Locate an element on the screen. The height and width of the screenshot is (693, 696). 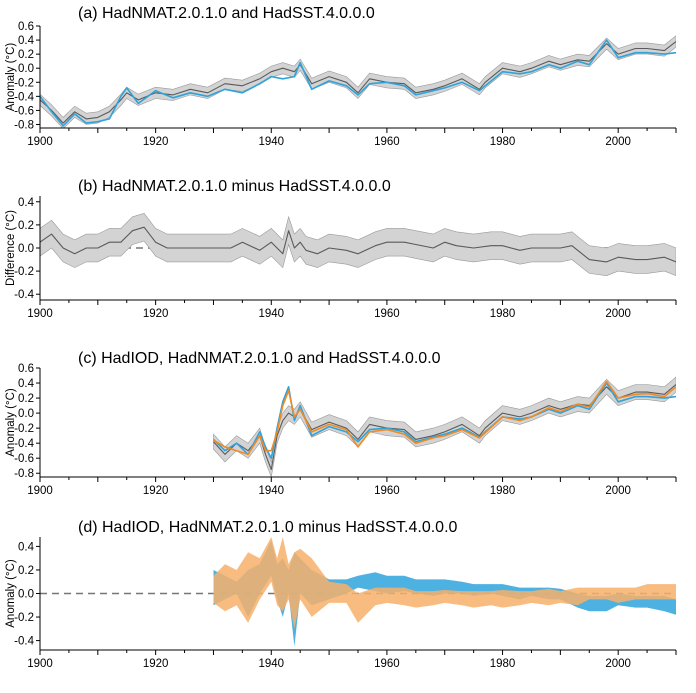
panel-title: (a) HadNMAT.2.0.1.0 and HadSST.4.0.0.0 is located at coordinates (226, 13).